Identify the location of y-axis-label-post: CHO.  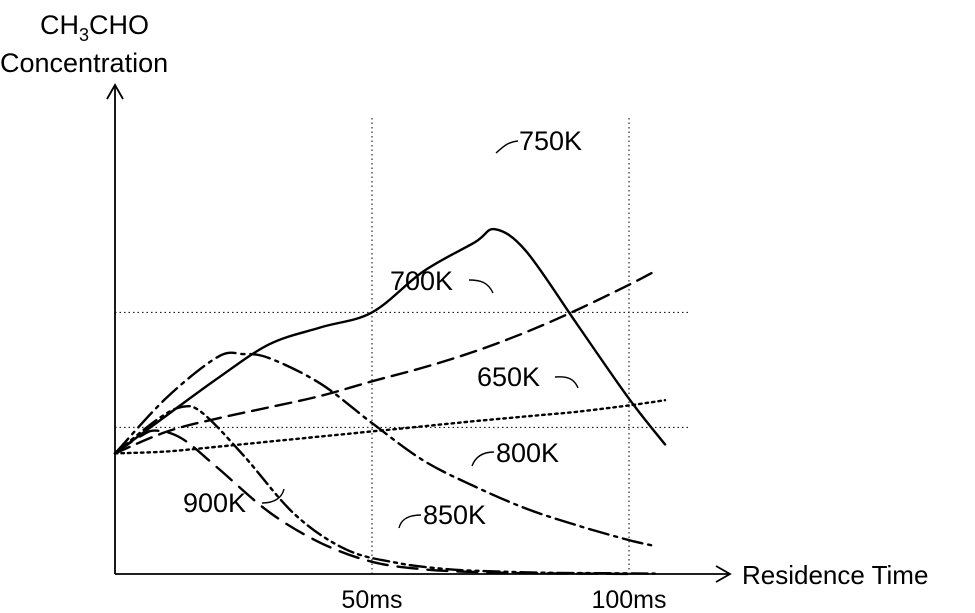
(119, 25).